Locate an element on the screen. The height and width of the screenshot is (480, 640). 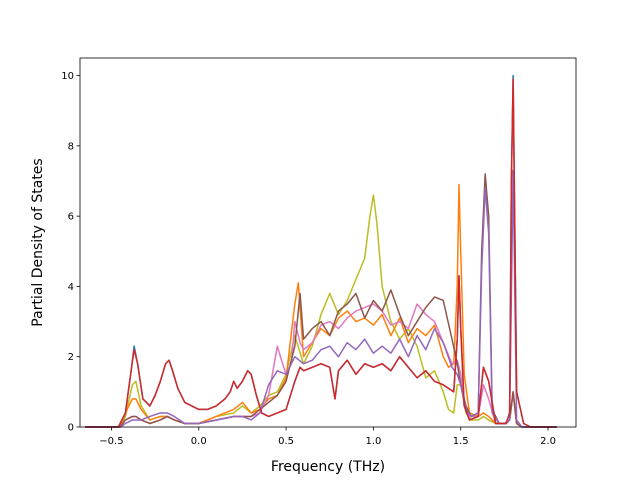
x-tick-label: 0.0 is located at coordinates (199, 441).